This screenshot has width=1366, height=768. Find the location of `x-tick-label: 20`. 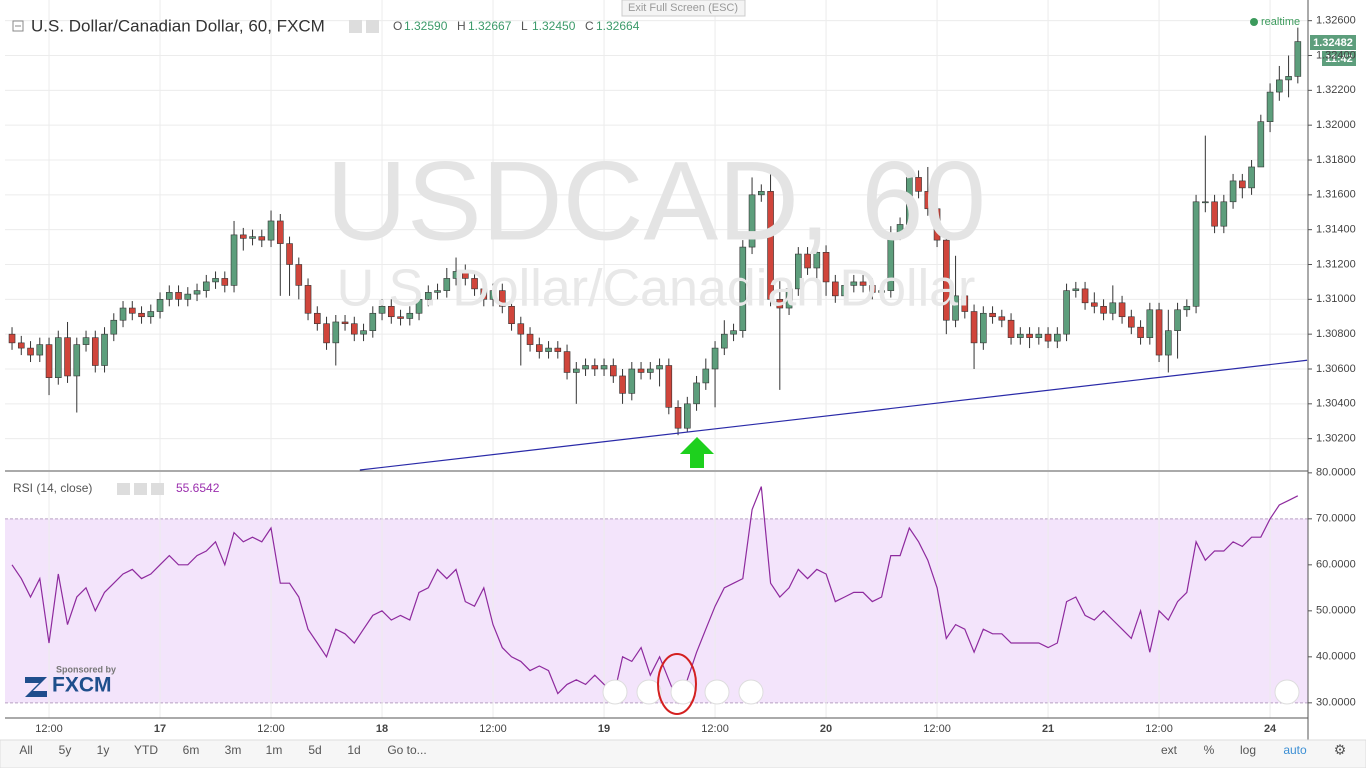

x-tick-label: 20 is located at coordinates (826, 729).